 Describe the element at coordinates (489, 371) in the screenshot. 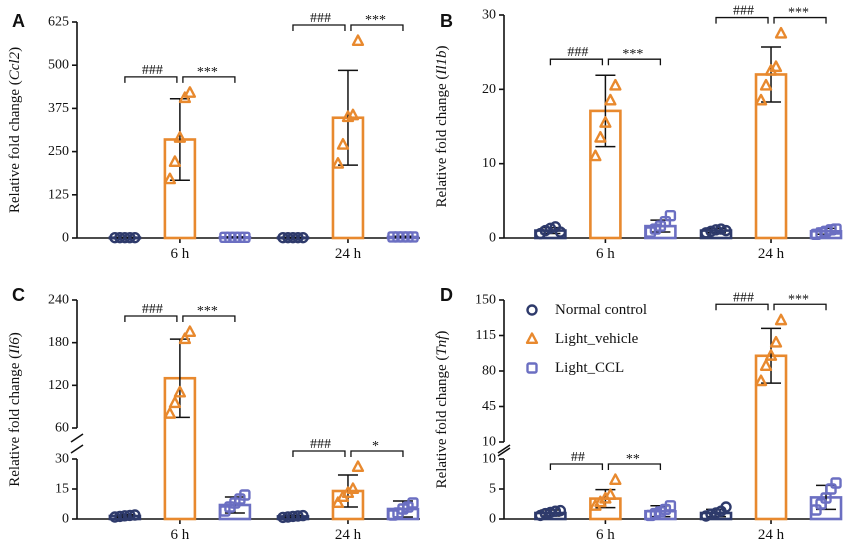

I see `y-tick-label: 80` at that location.